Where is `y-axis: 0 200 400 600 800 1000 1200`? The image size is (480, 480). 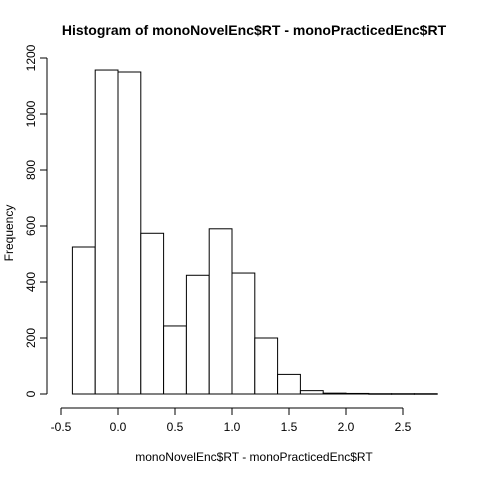 y-axis: 0 200 400 600 800 1000 1200 is located at coordinates (36, 220).